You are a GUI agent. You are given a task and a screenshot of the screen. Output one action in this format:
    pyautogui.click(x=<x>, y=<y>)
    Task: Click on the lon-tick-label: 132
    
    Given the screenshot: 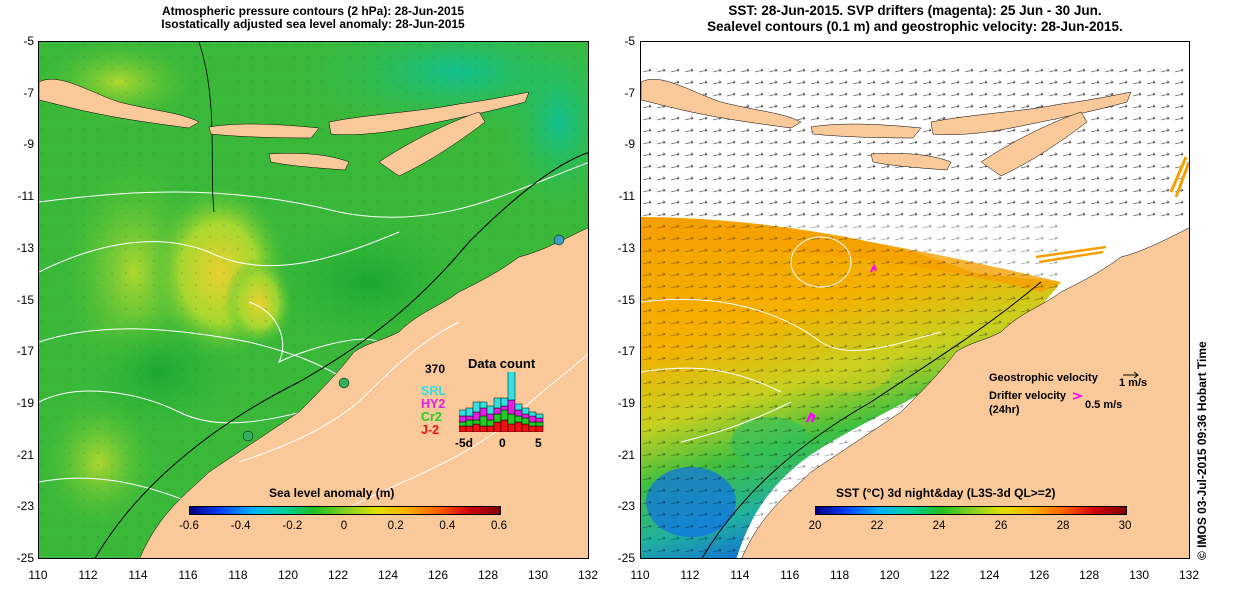 What is the action you would take?
    pyautogui.click(x=588, y=575)
    